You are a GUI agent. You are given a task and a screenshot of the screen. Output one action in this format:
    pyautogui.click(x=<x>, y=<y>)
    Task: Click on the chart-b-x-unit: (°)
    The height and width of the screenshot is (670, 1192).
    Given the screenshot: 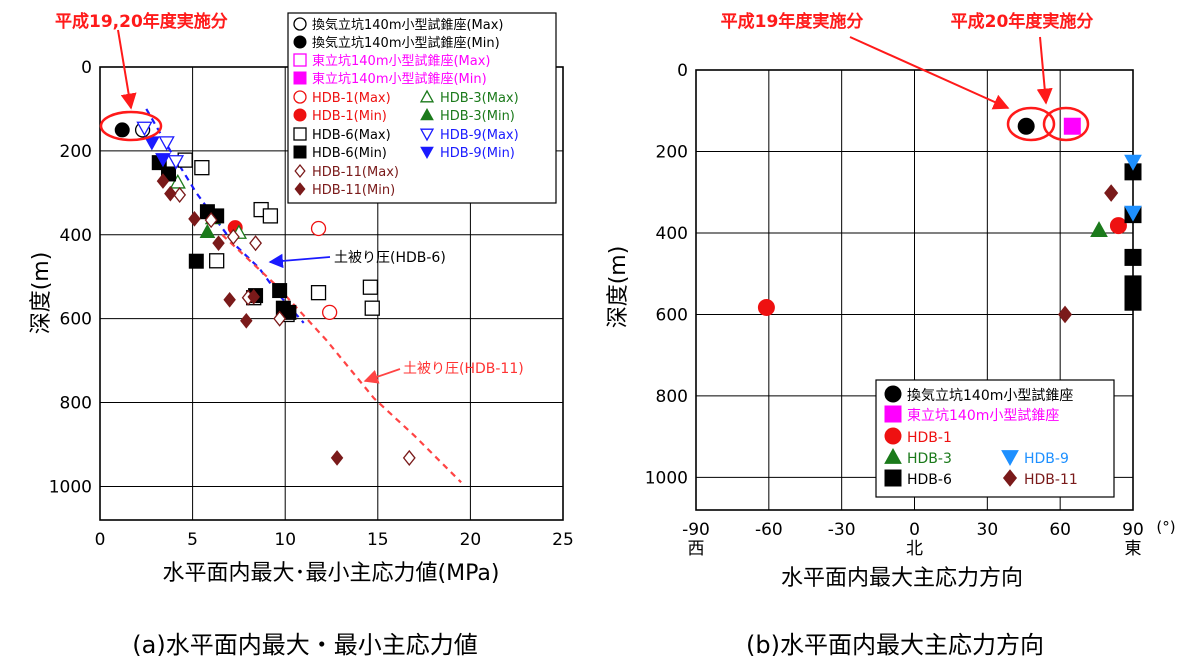 What is the action you would take?
    pyautogui.click(x=1165, y=527)
    